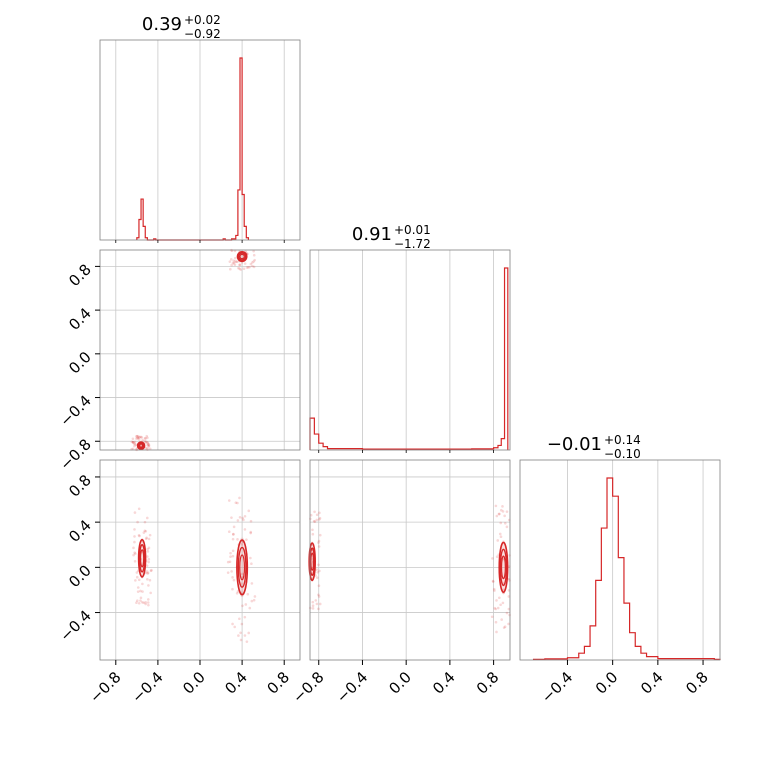 Image resolution: width=760 pixels, height=760 pixels. I want to click on panel-title-minus: −0.10, so click(622, 454).